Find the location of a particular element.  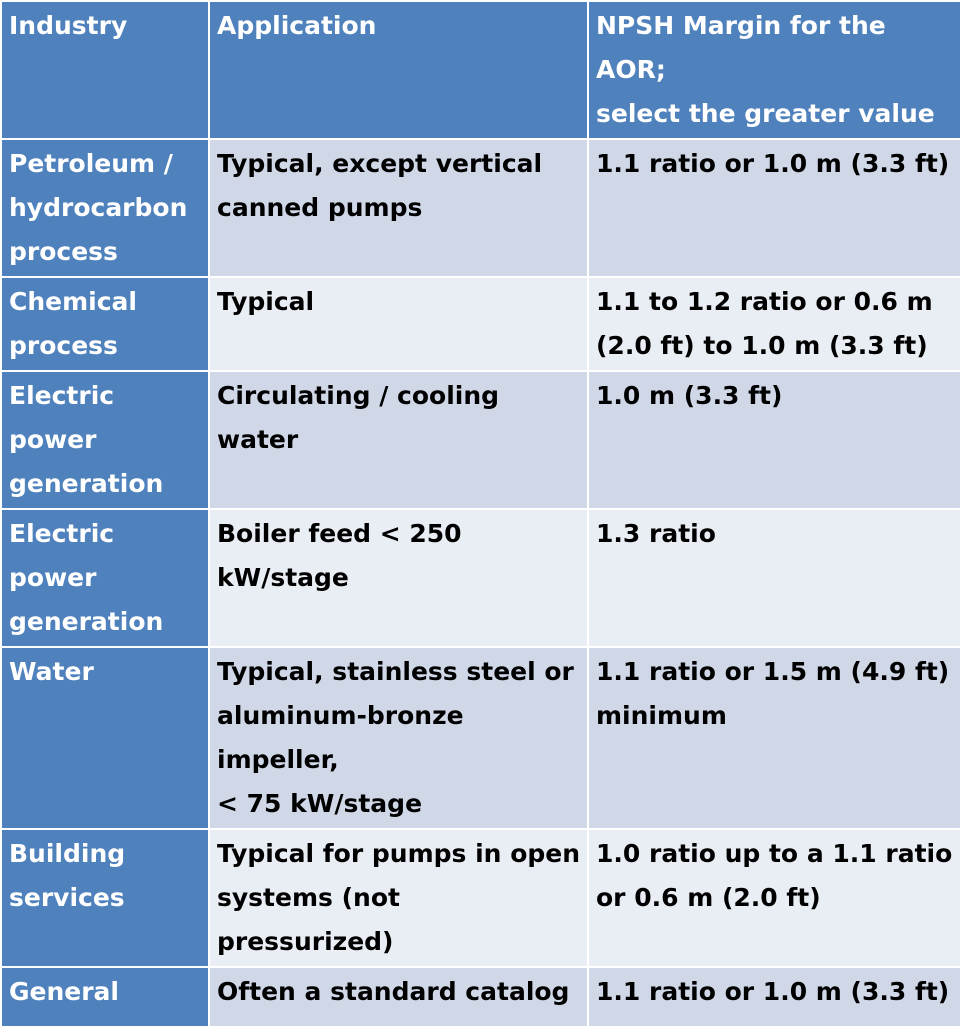

industry-cell: Building services is located at coordinates (105, 898).